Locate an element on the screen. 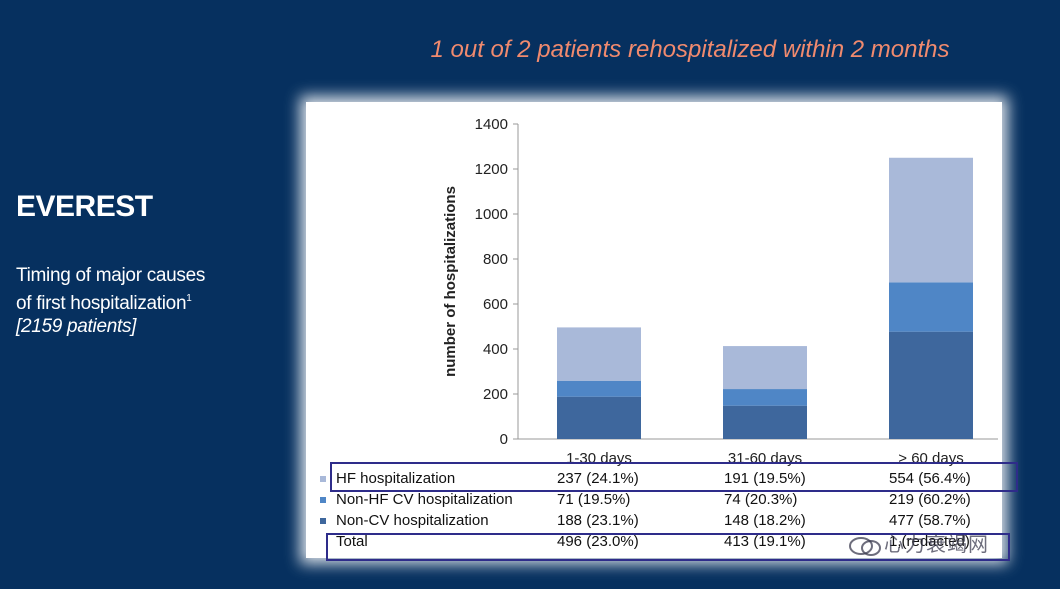  study-title: EVEREST is located at coordinates (84, 206).